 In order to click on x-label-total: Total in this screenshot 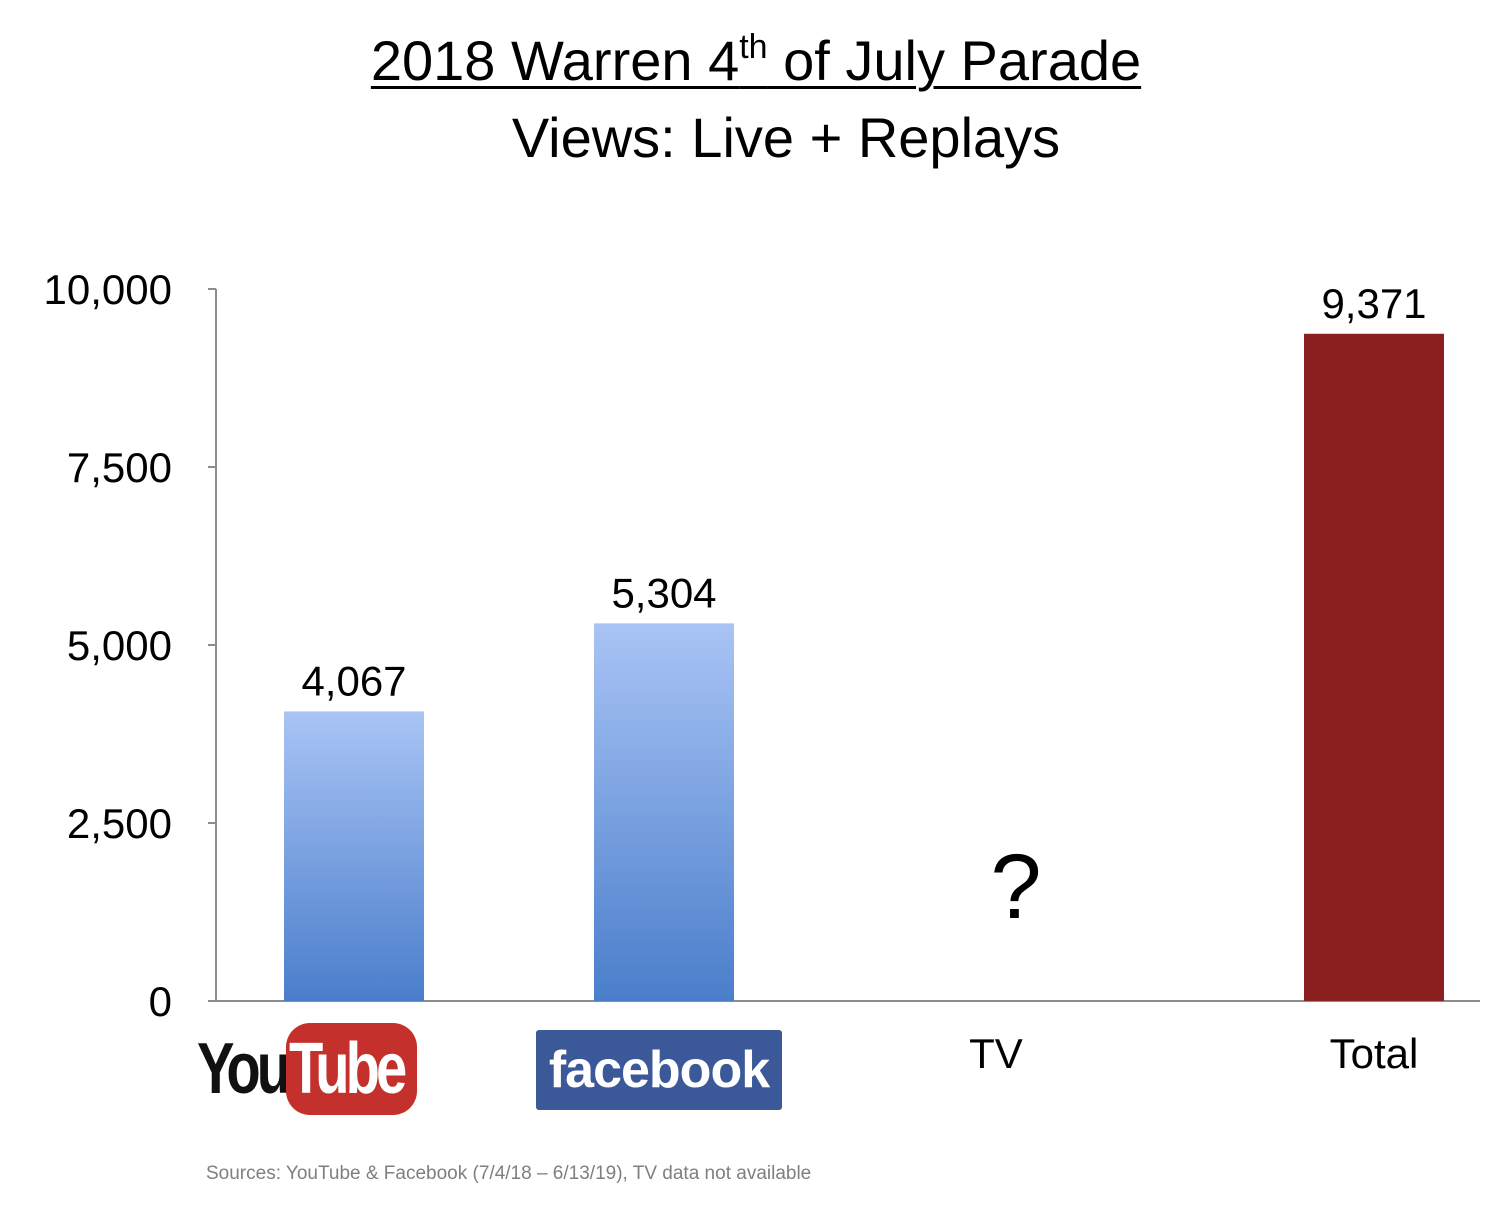, I will do `click(1374, 1053)`.